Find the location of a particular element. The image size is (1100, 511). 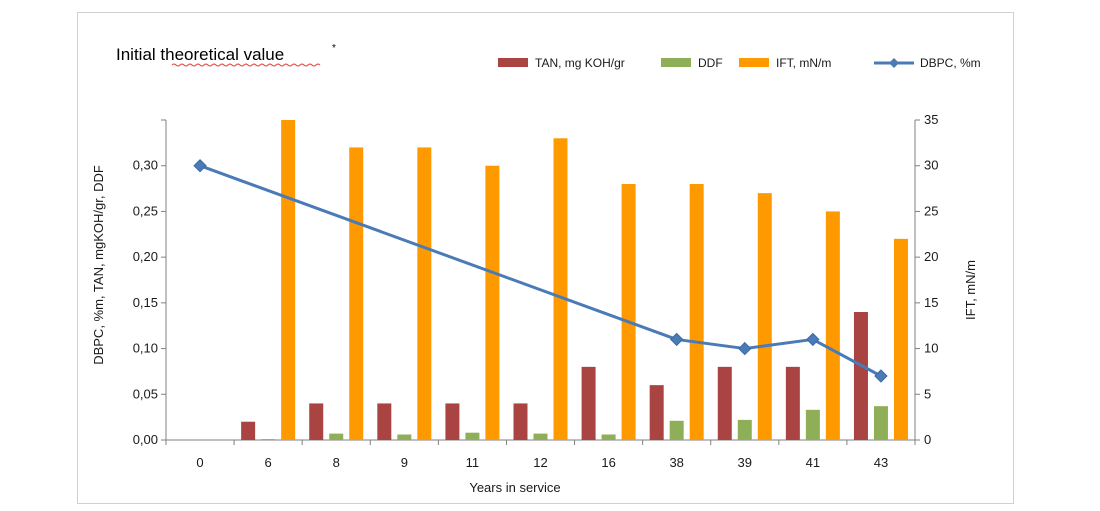

x-axis-title: Years in service is located at coordinates (514, 487).